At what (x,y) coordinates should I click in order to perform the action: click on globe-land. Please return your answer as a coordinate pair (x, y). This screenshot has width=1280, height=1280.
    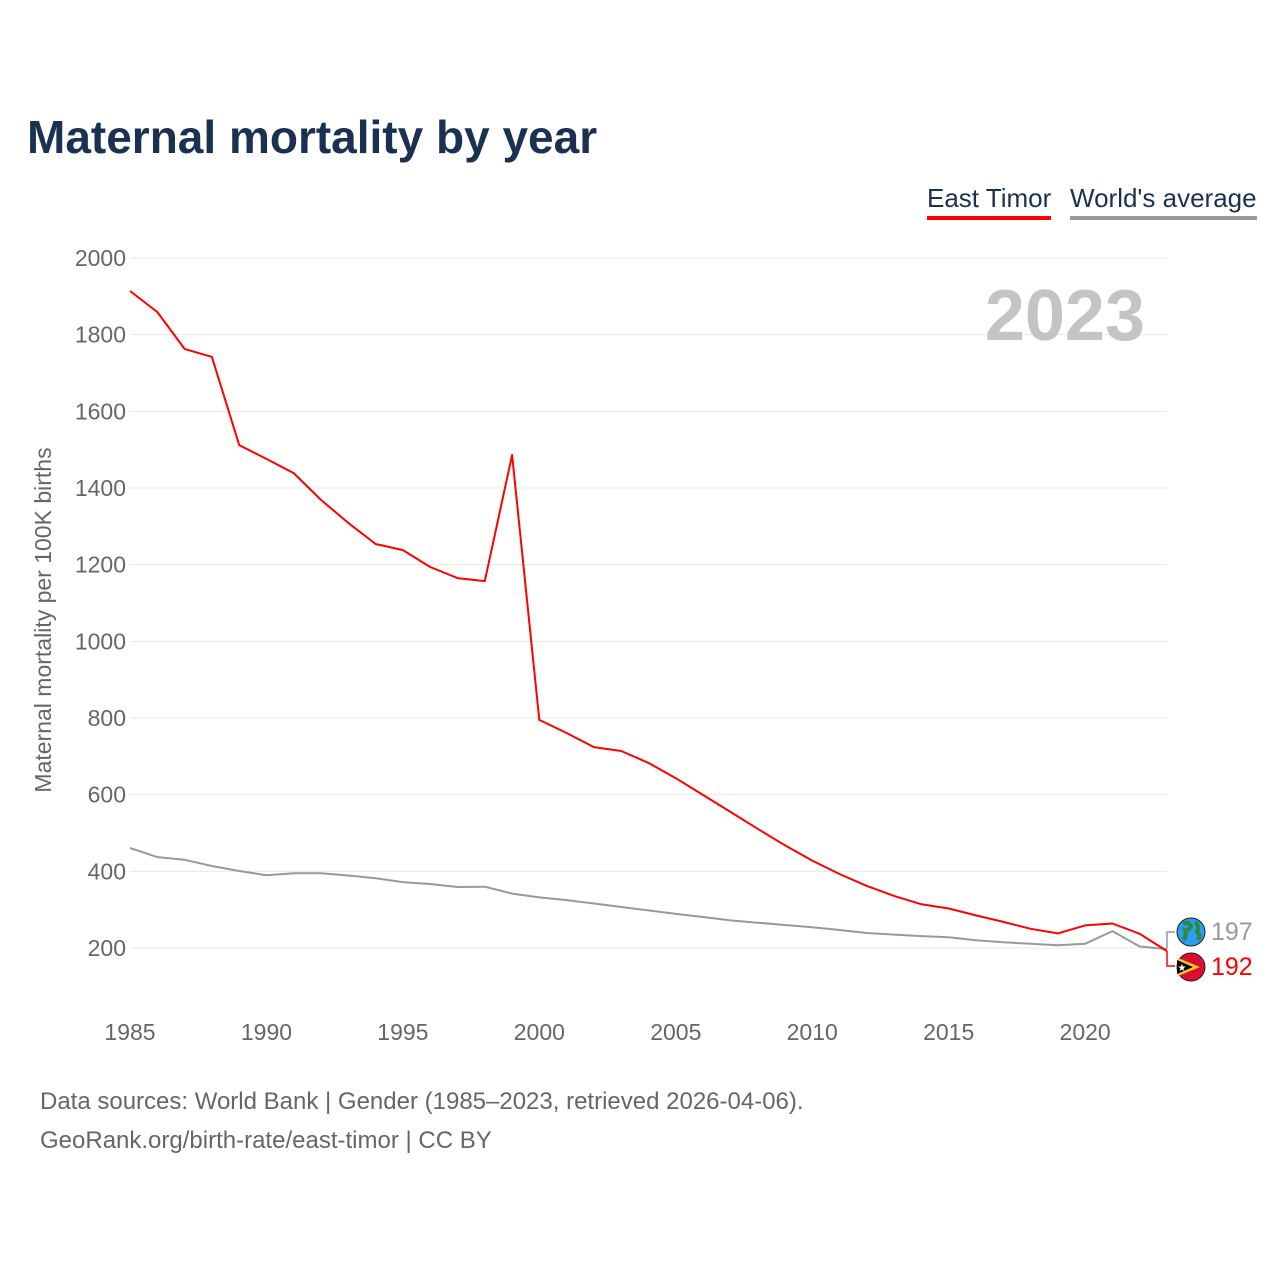
    Looking at the image, I should click on (1191, 931).